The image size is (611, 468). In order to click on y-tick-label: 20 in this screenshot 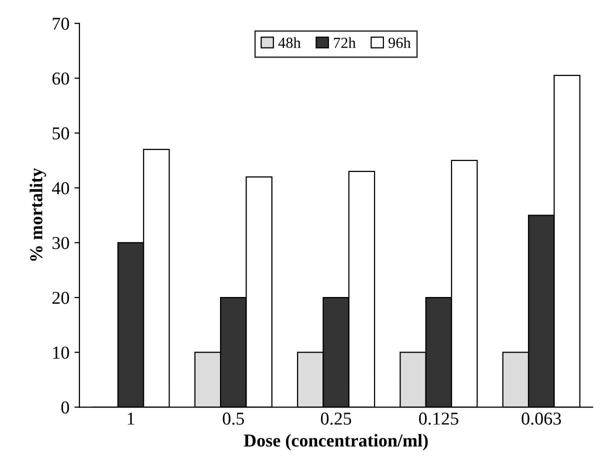, I will do `click(61, 298)`.